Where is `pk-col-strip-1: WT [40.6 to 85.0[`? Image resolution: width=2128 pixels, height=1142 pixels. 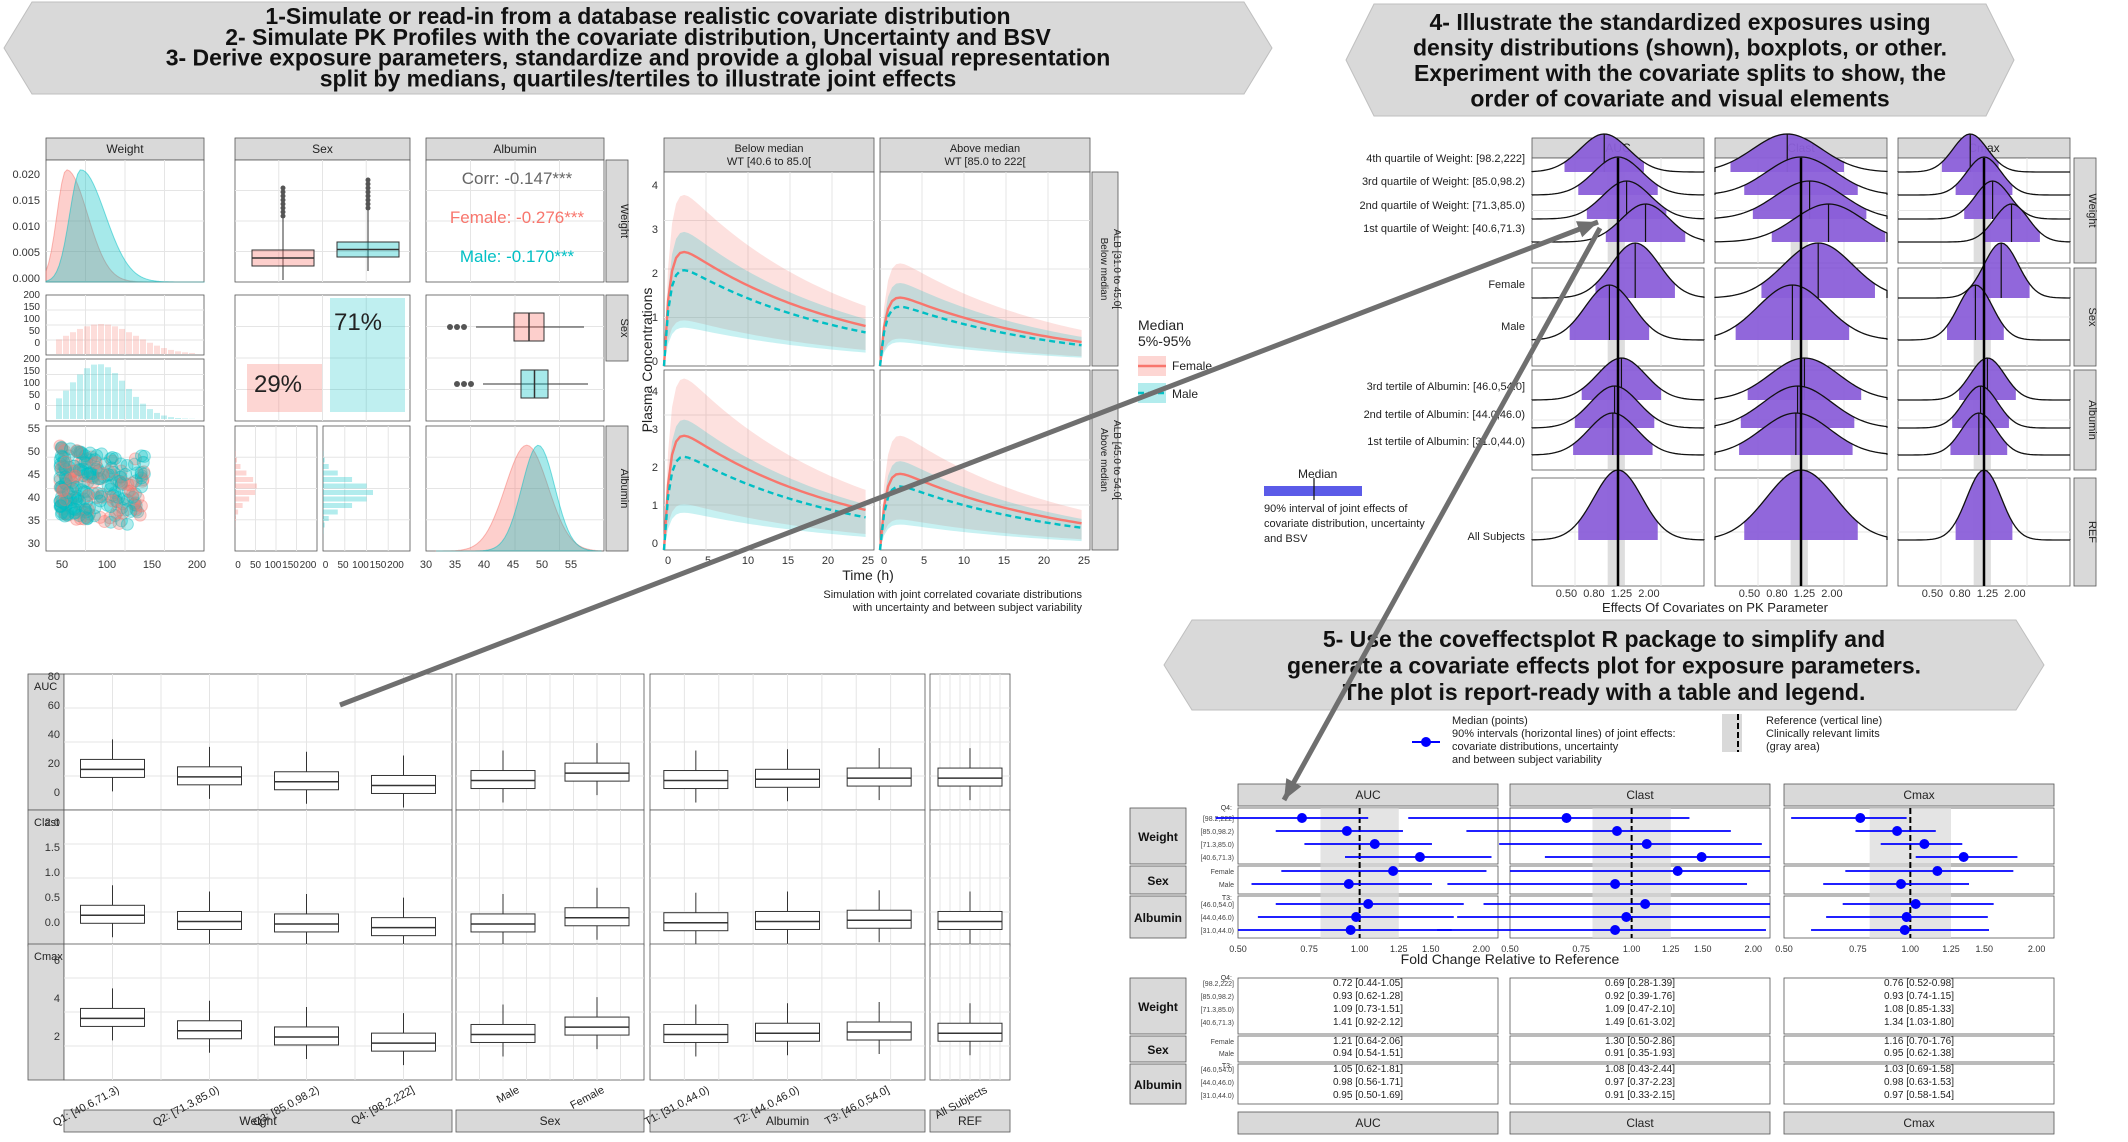 pk-col-strip-1: WT [40.6 to 85.0[ is located at coordinates (769, 162).